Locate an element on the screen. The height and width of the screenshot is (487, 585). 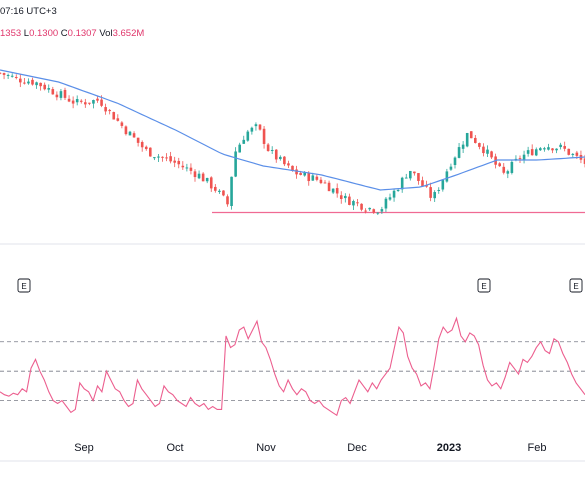
ohlc-open-partial: 1353 is located at coordinates (11, 33).